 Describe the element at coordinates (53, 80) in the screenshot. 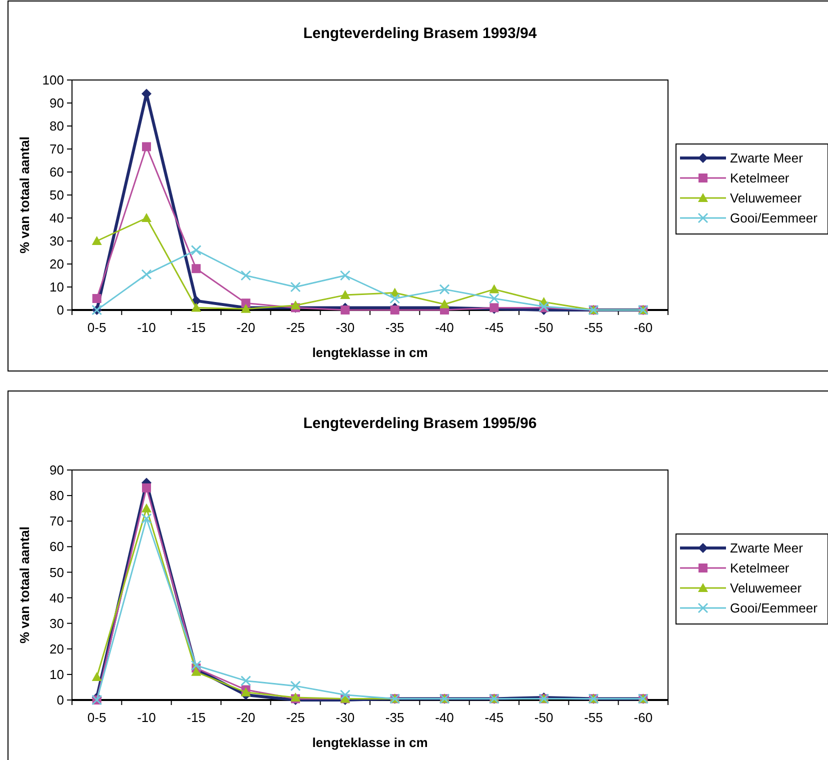

I see `y-tick-label: 100` at that location.